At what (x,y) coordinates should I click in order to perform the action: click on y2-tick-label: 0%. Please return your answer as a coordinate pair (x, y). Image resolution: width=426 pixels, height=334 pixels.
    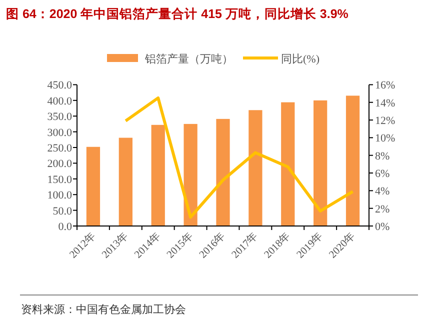
    Looking at the image, I should click on (382, 227).